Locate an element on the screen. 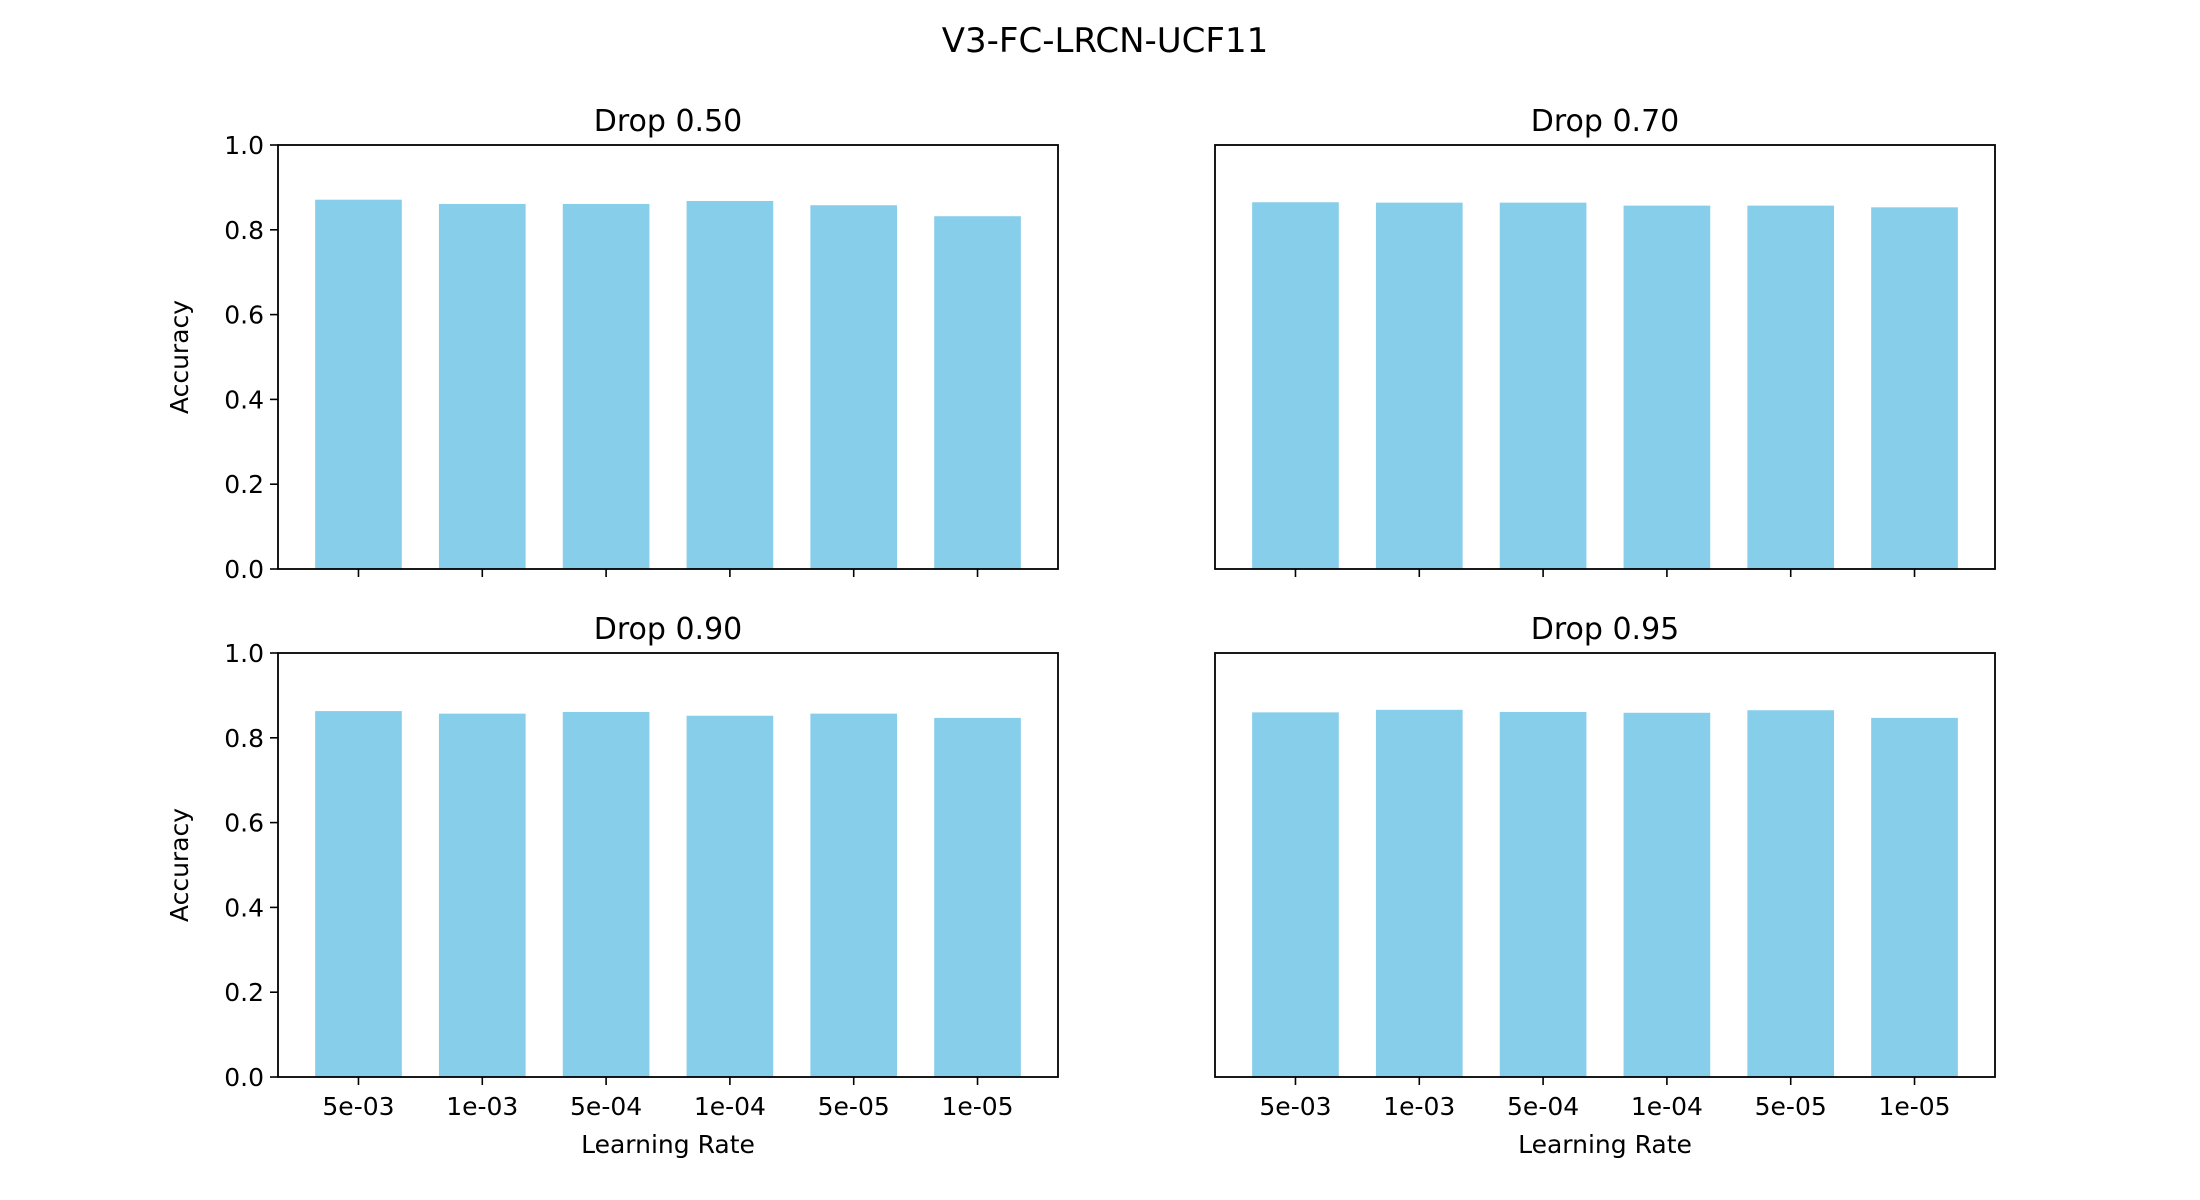 Image resolution: width=2200 pixels, height=1200 pixels. subplot-title: Drop 0.70 is located at coordinates (1605, 121).